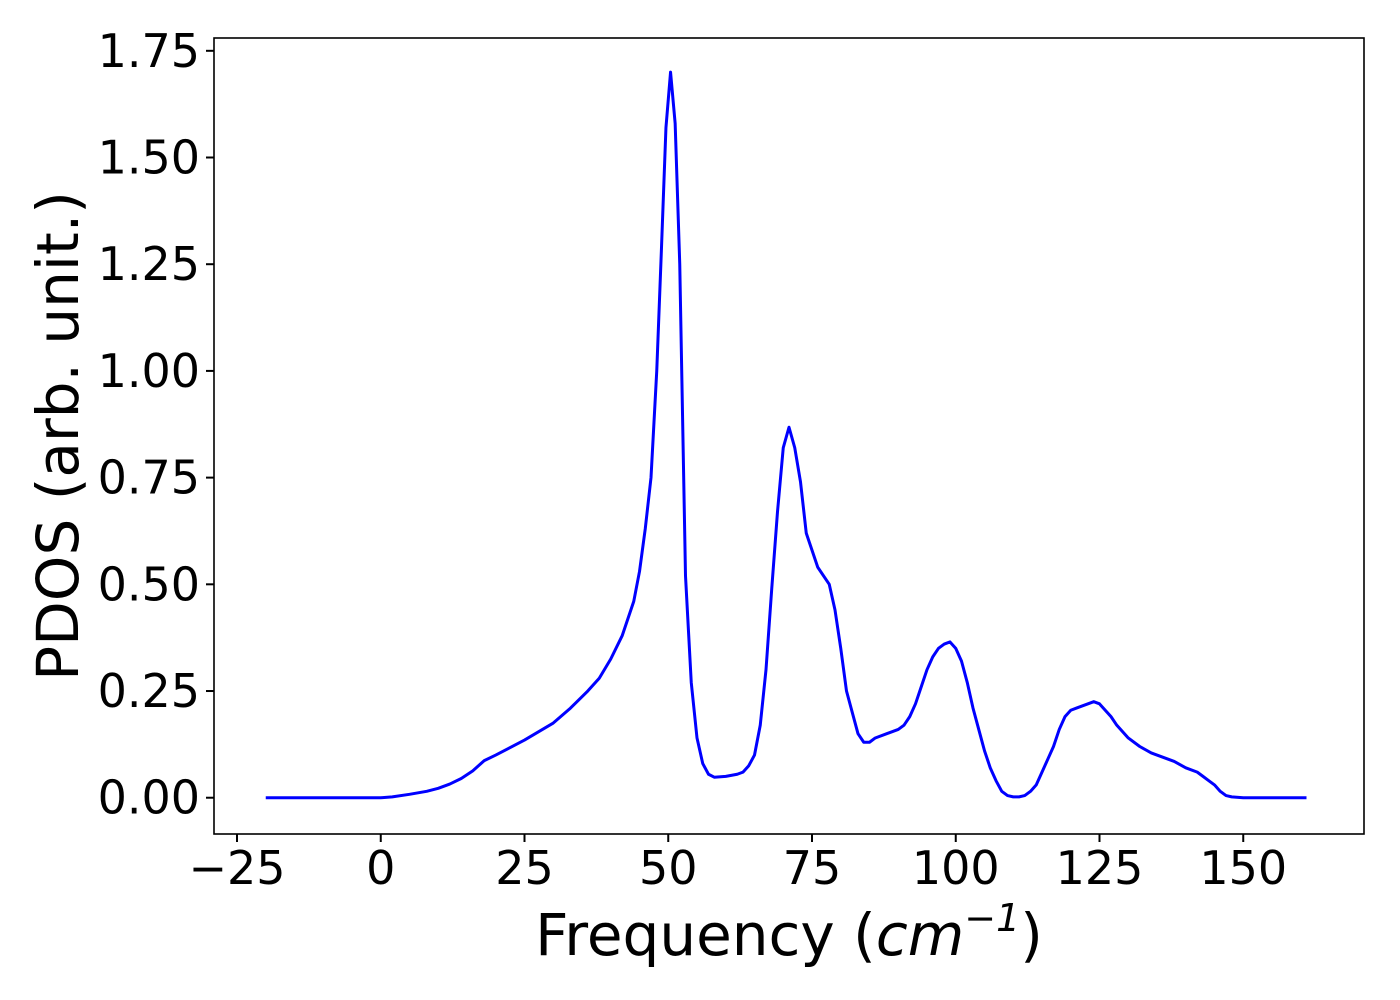  What do you see at coordinates (705, 935) in the screenshot?
I see `x-axis-label-text: Frequency (` at bounding box center [705, 935].